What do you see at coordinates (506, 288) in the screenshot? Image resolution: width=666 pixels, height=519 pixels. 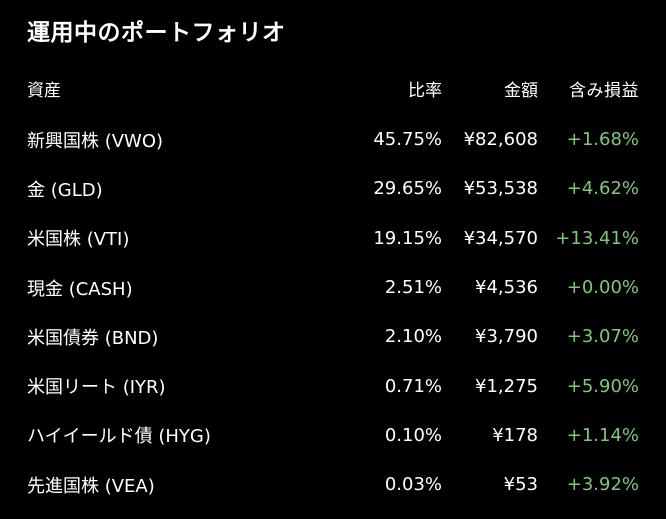 I see `asset-amount: ¥4,536` at bounding box center [506, 288].